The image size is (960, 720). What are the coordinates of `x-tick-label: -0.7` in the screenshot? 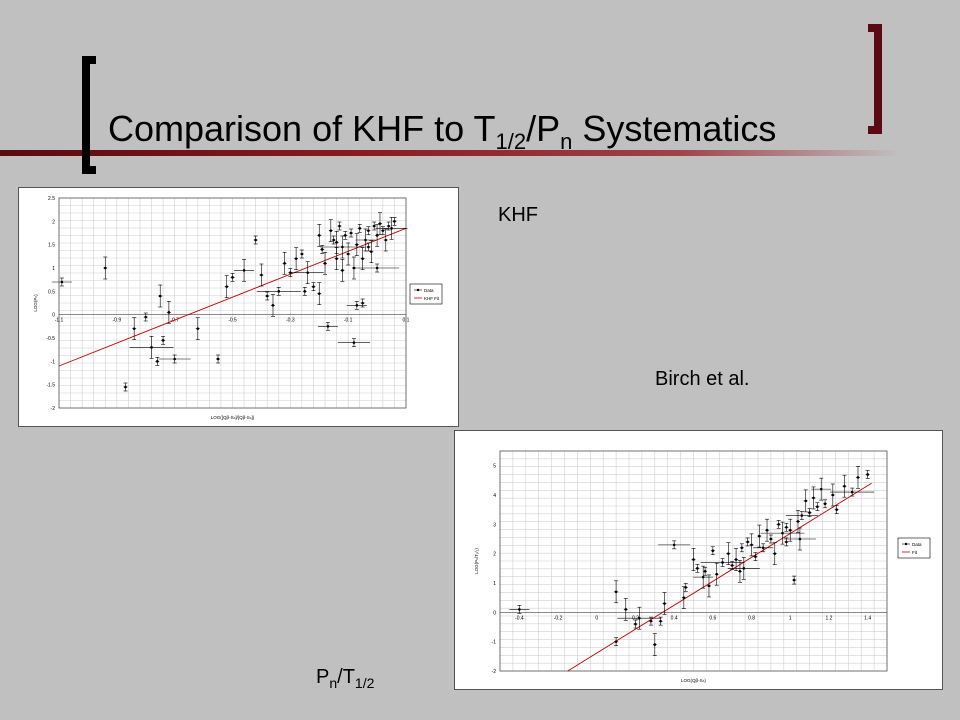 It's located at (174, 321).